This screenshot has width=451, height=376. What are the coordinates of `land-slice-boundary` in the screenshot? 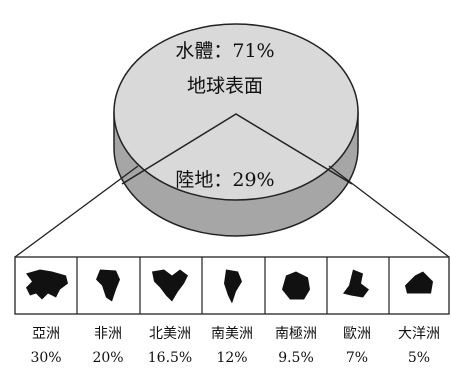 It's located at (237, 149).